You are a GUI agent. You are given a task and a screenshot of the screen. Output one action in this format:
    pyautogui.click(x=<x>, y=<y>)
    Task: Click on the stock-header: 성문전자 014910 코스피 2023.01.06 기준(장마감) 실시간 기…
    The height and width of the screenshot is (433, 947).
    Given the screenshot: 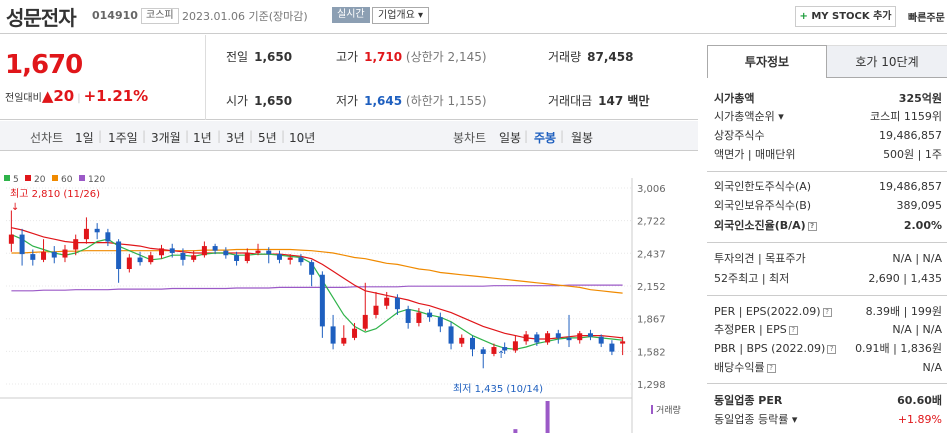 What is the action you would take?
    pyautogui.click(x=473, y=17)
    